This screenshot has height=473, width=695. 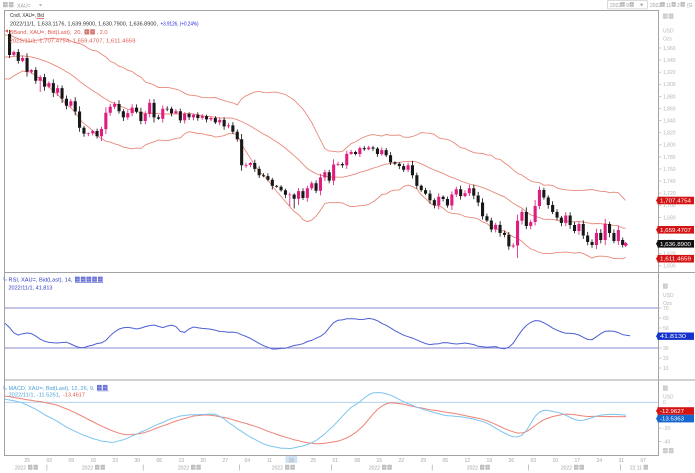 What do you see at coordinates (627, 6) in the screenshot?
I see `svg-text: 9` at bounding box center [627, 6].